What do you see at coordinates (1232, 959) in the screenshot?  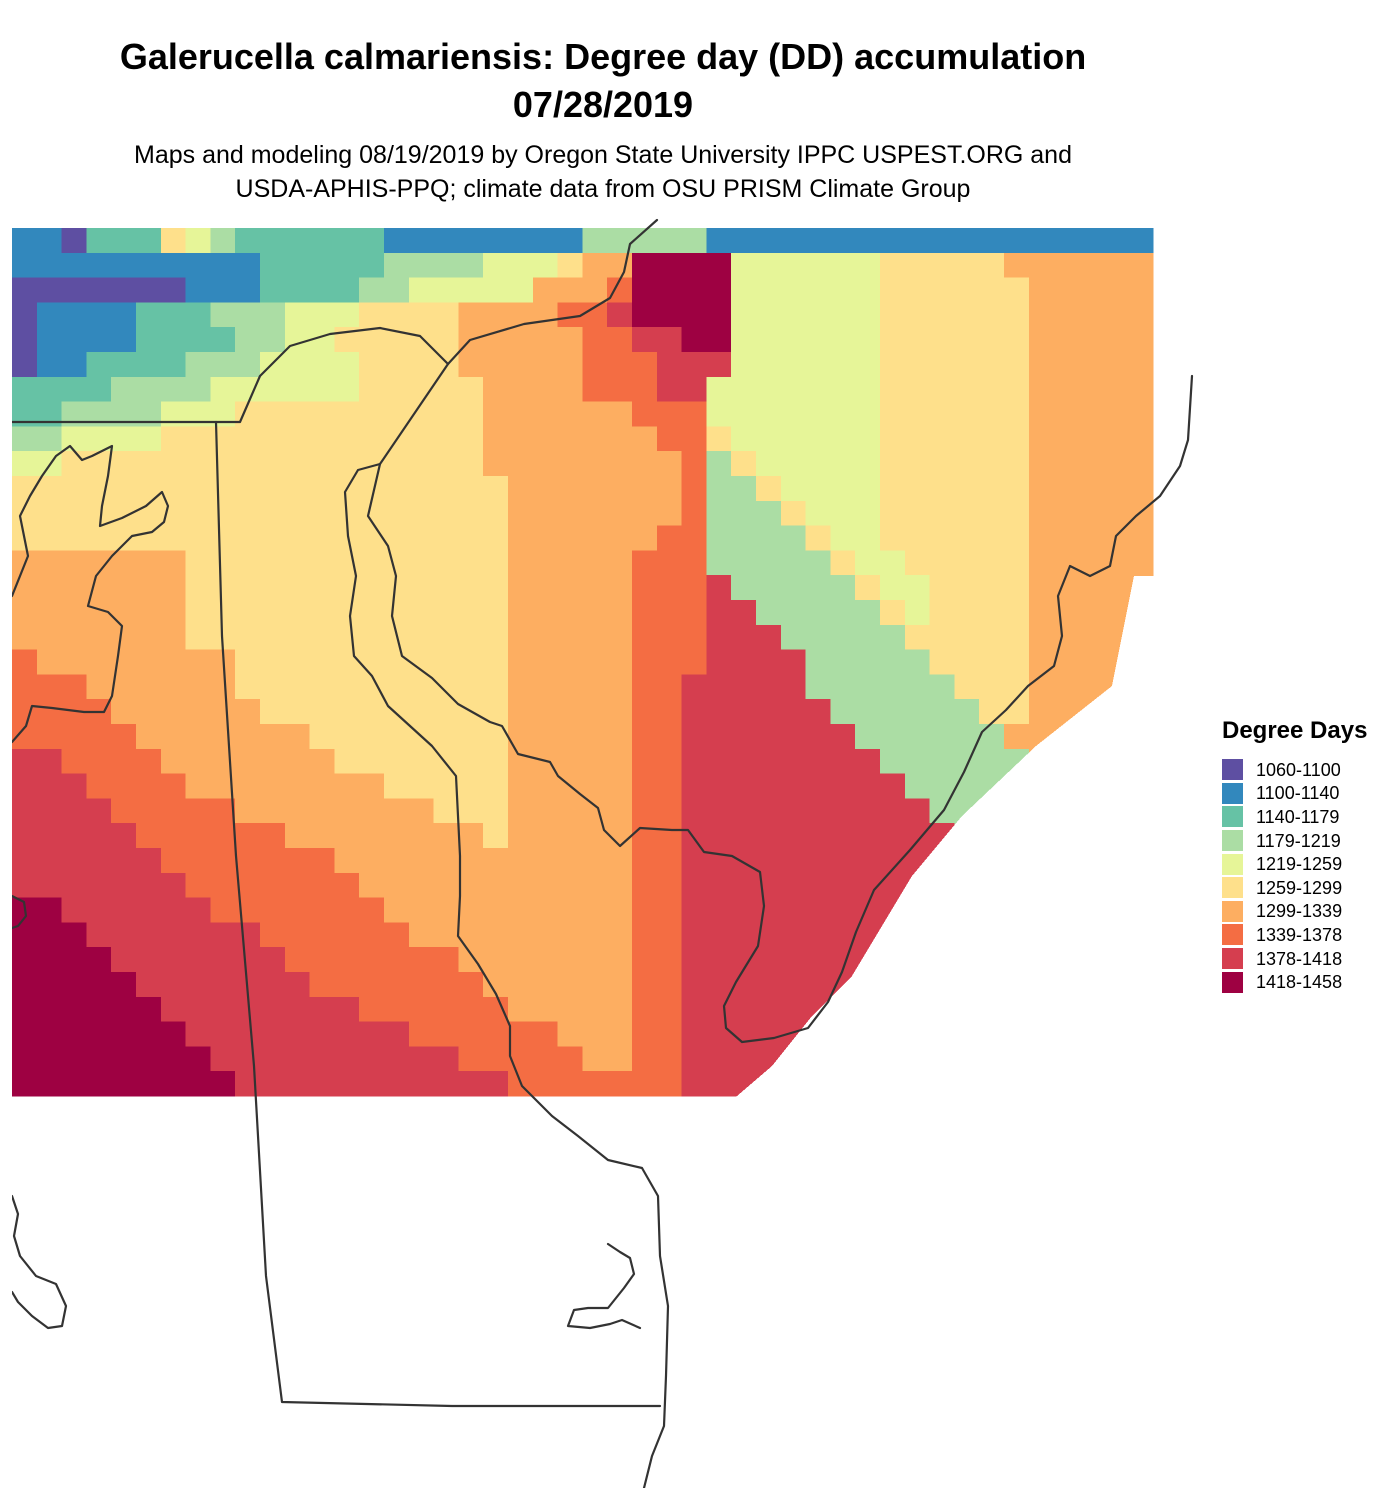 I see `legend-swatch` at bounding box center [1232, 959].